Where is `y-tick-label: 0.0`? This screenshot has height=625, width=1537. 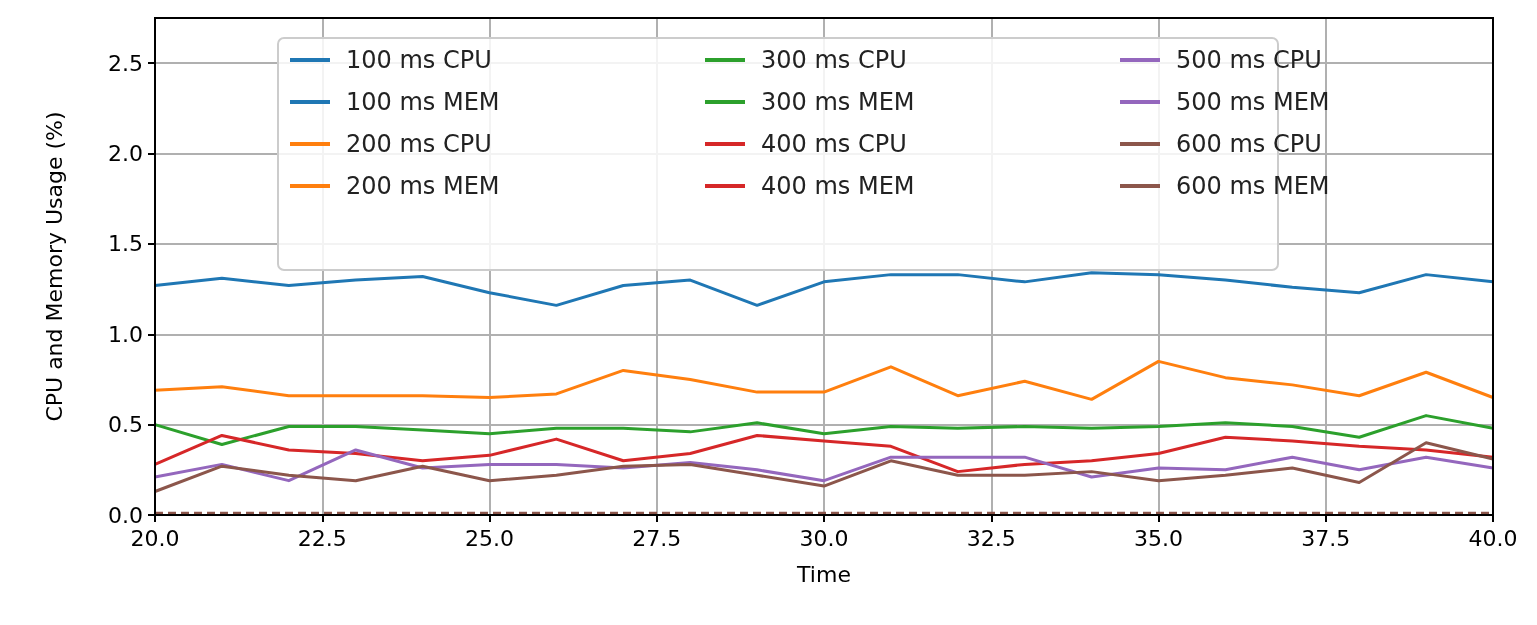
y-tick-label: 0.0 is located at coordinates (125, 515).